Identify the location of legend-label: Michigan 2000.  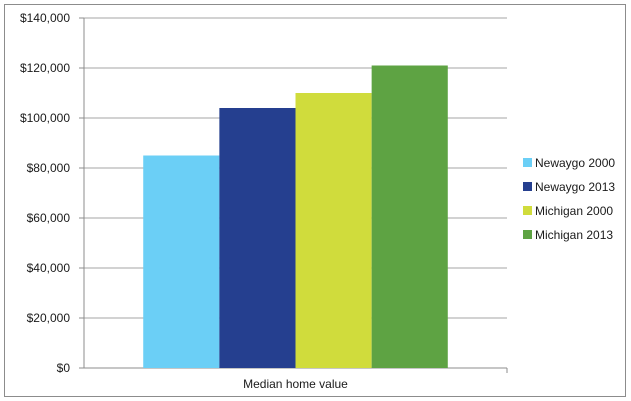
(574, 211).